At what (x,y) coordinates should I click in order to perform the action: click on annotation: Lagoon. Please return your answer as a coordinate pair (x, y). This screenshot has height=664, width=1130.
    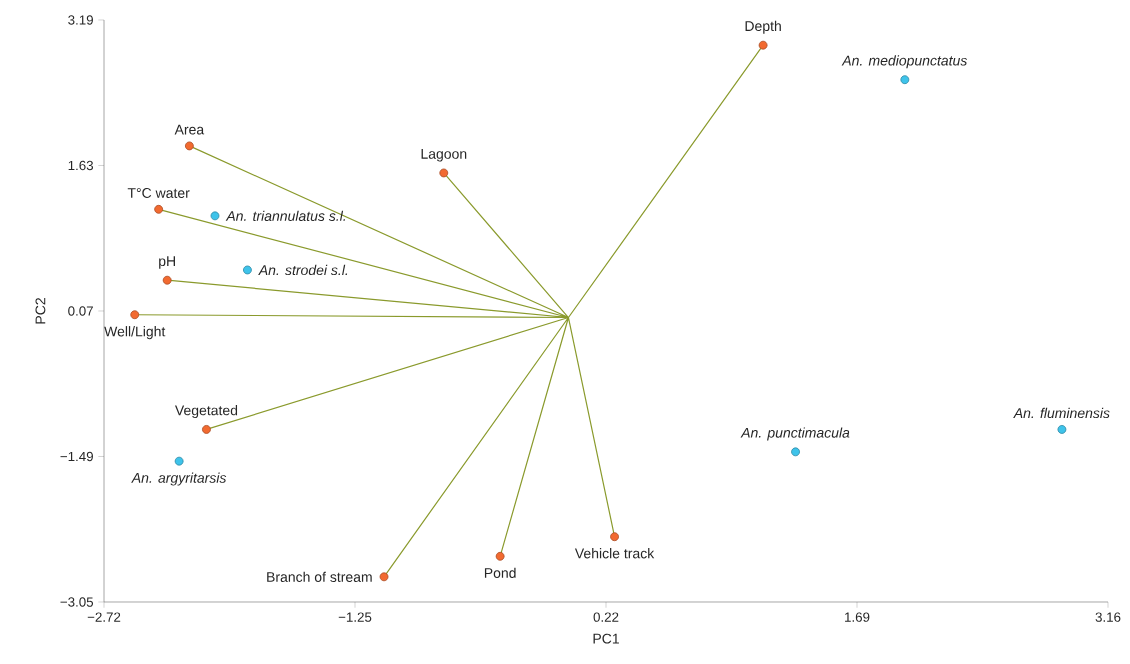
    Looking at the image, I should click on (444, 155).